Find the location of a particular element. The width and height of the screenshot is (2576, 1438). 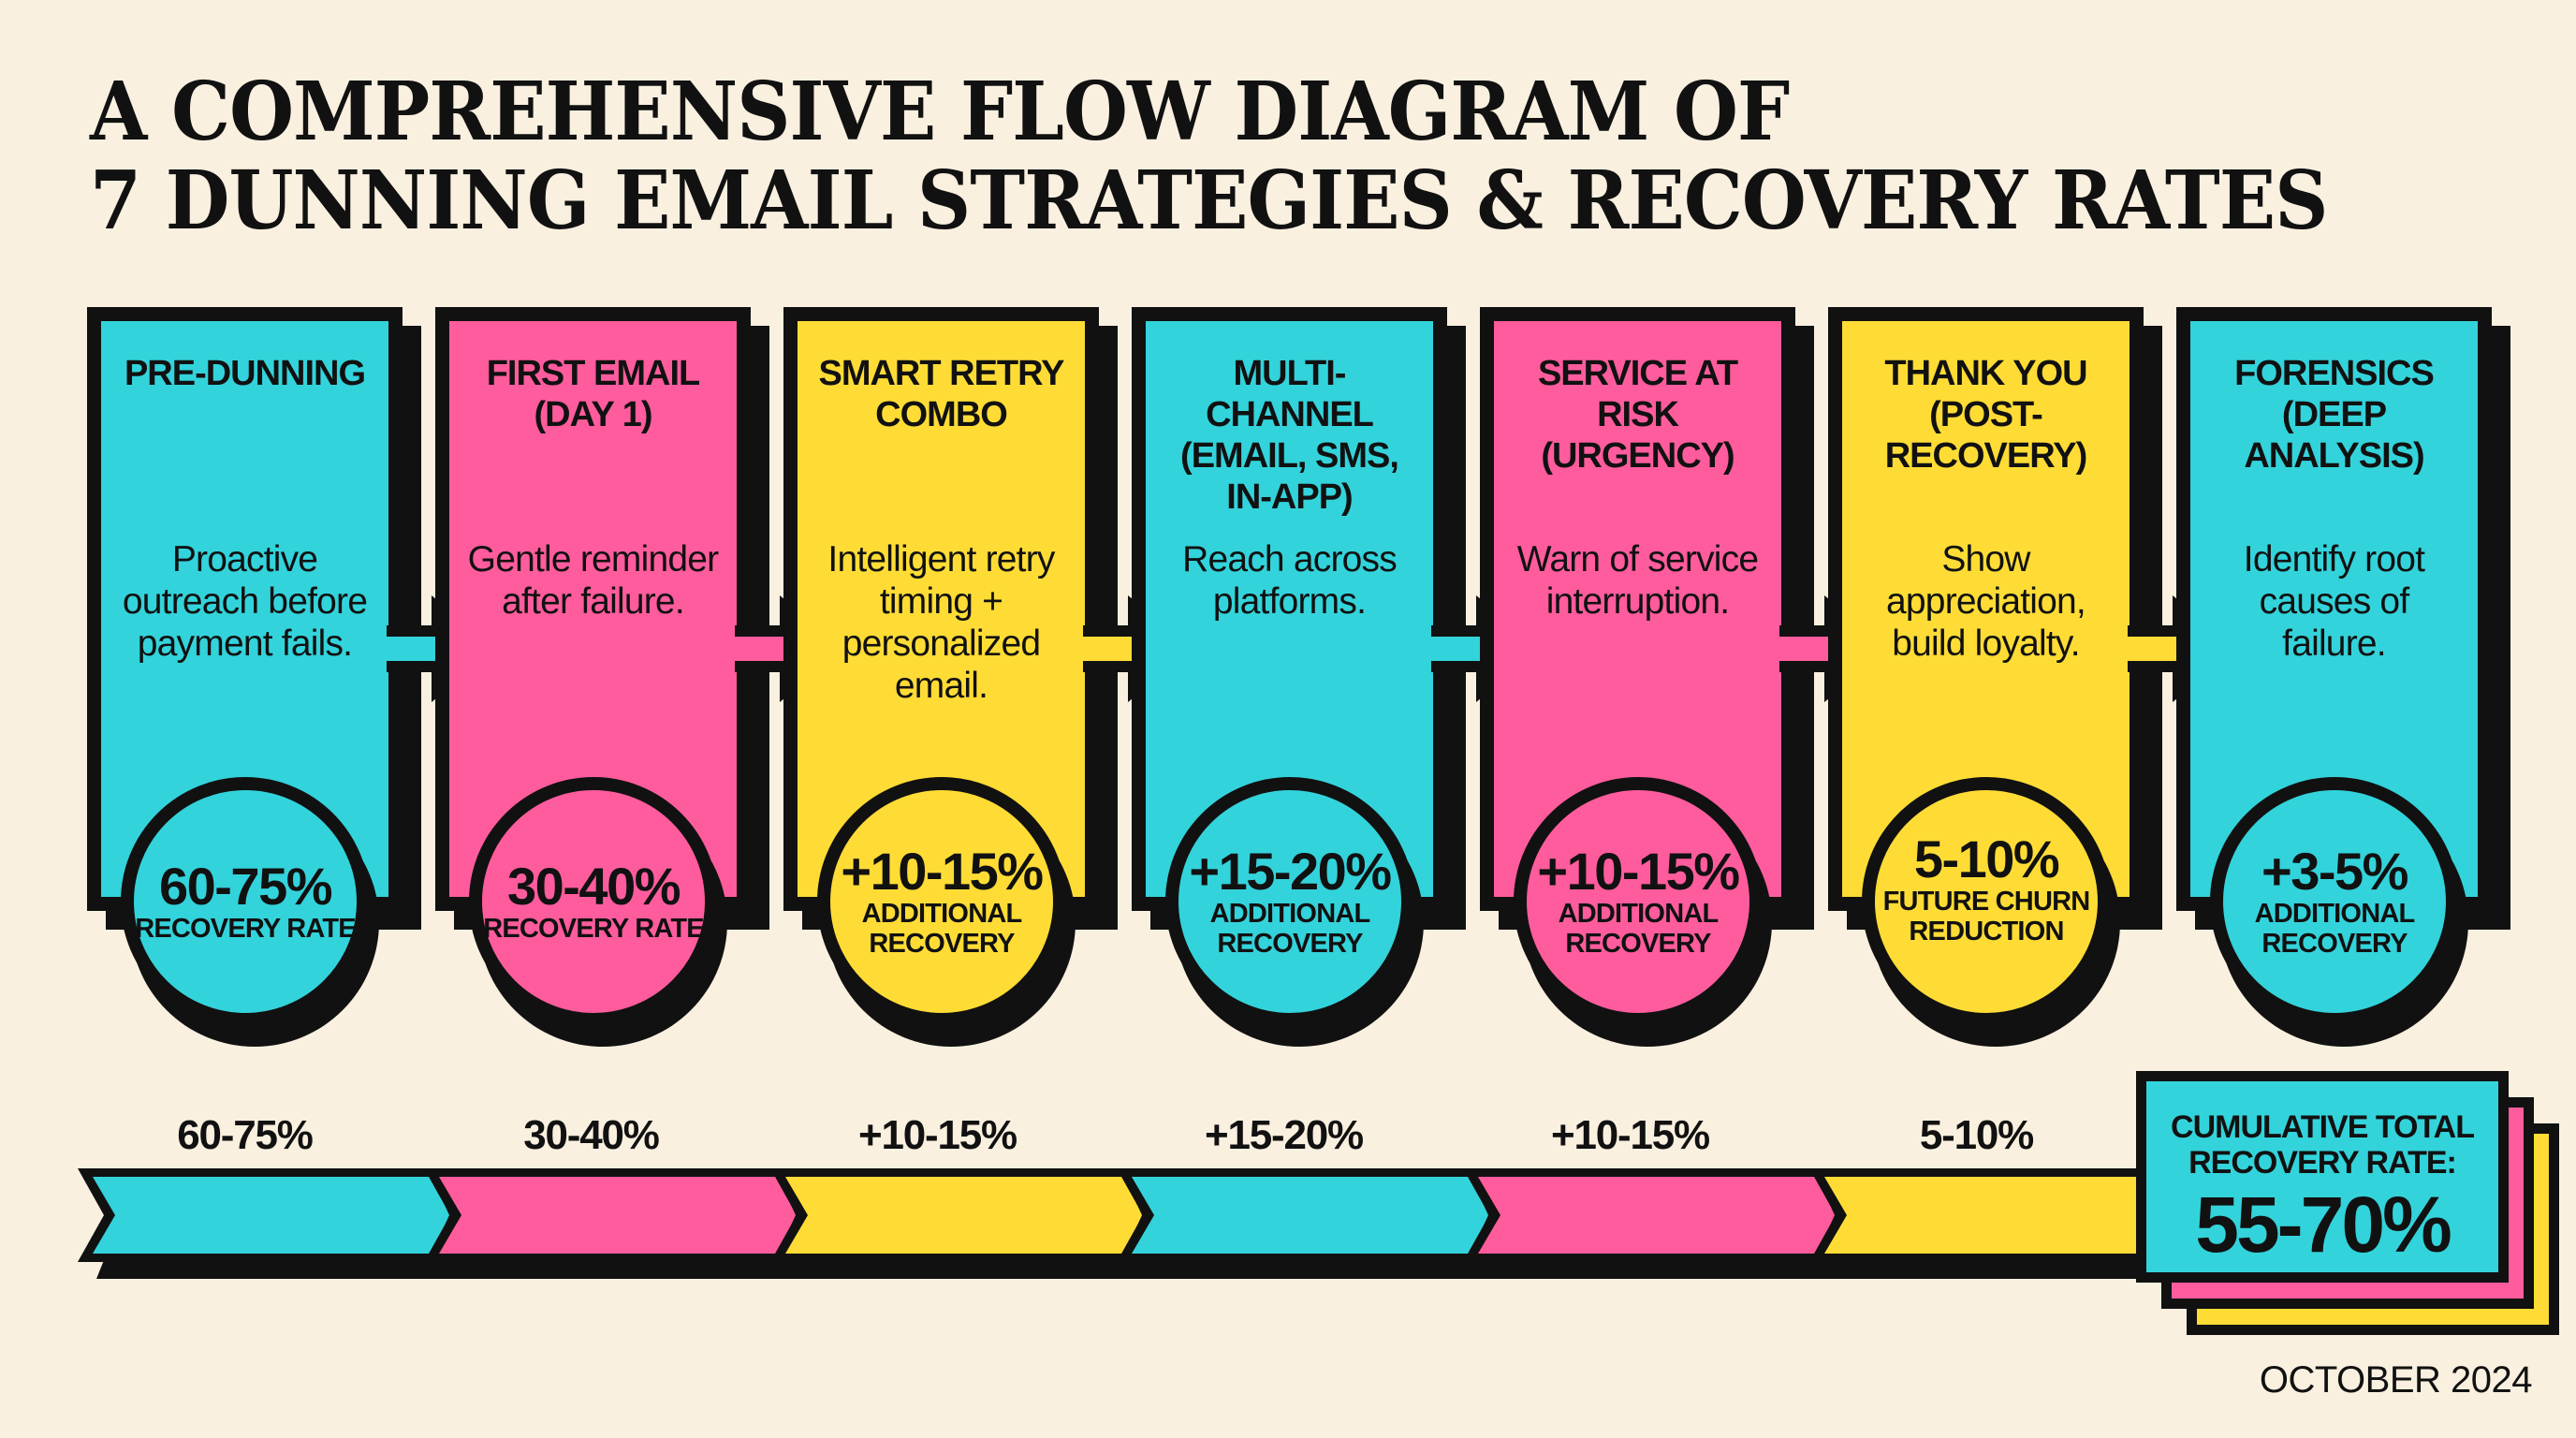

badge-label: FUTURE CHURN REDUCTION is located at coordinates (1986, 916).